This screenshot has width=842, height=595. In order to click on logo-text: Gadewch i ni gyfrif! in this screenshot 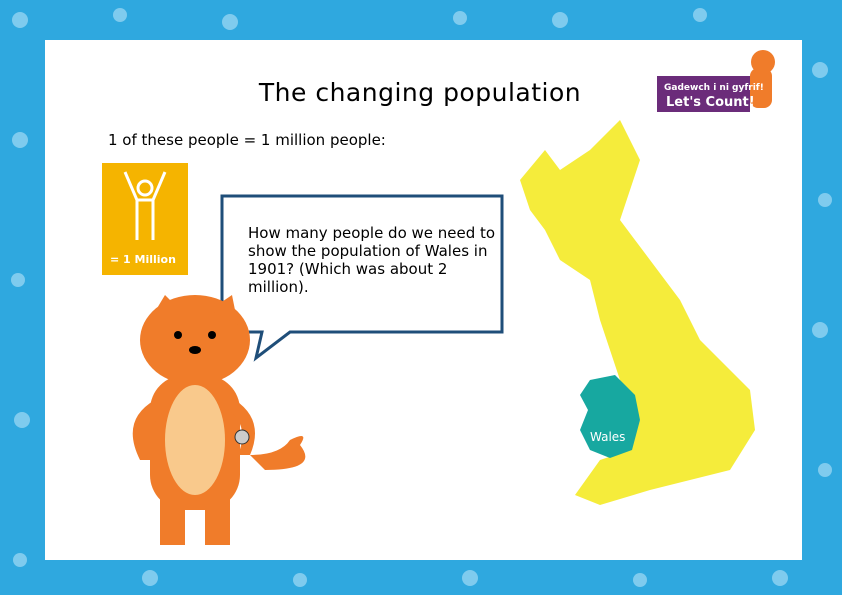, I will do `click(714, 88)`.